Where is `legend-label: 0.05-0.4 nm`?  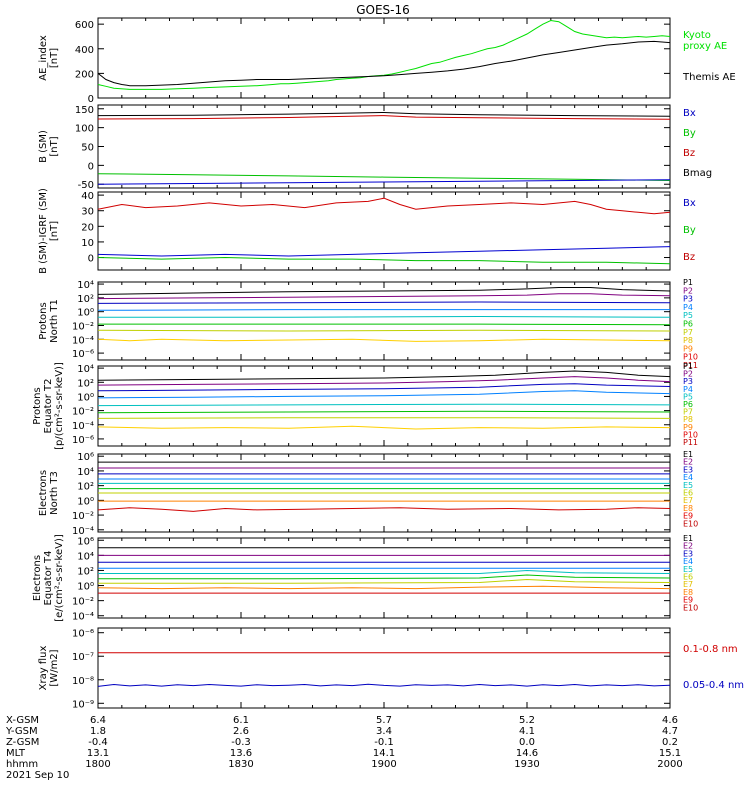
legend-label: 0.05-0.4 nm is located at coordinates (713, 685).